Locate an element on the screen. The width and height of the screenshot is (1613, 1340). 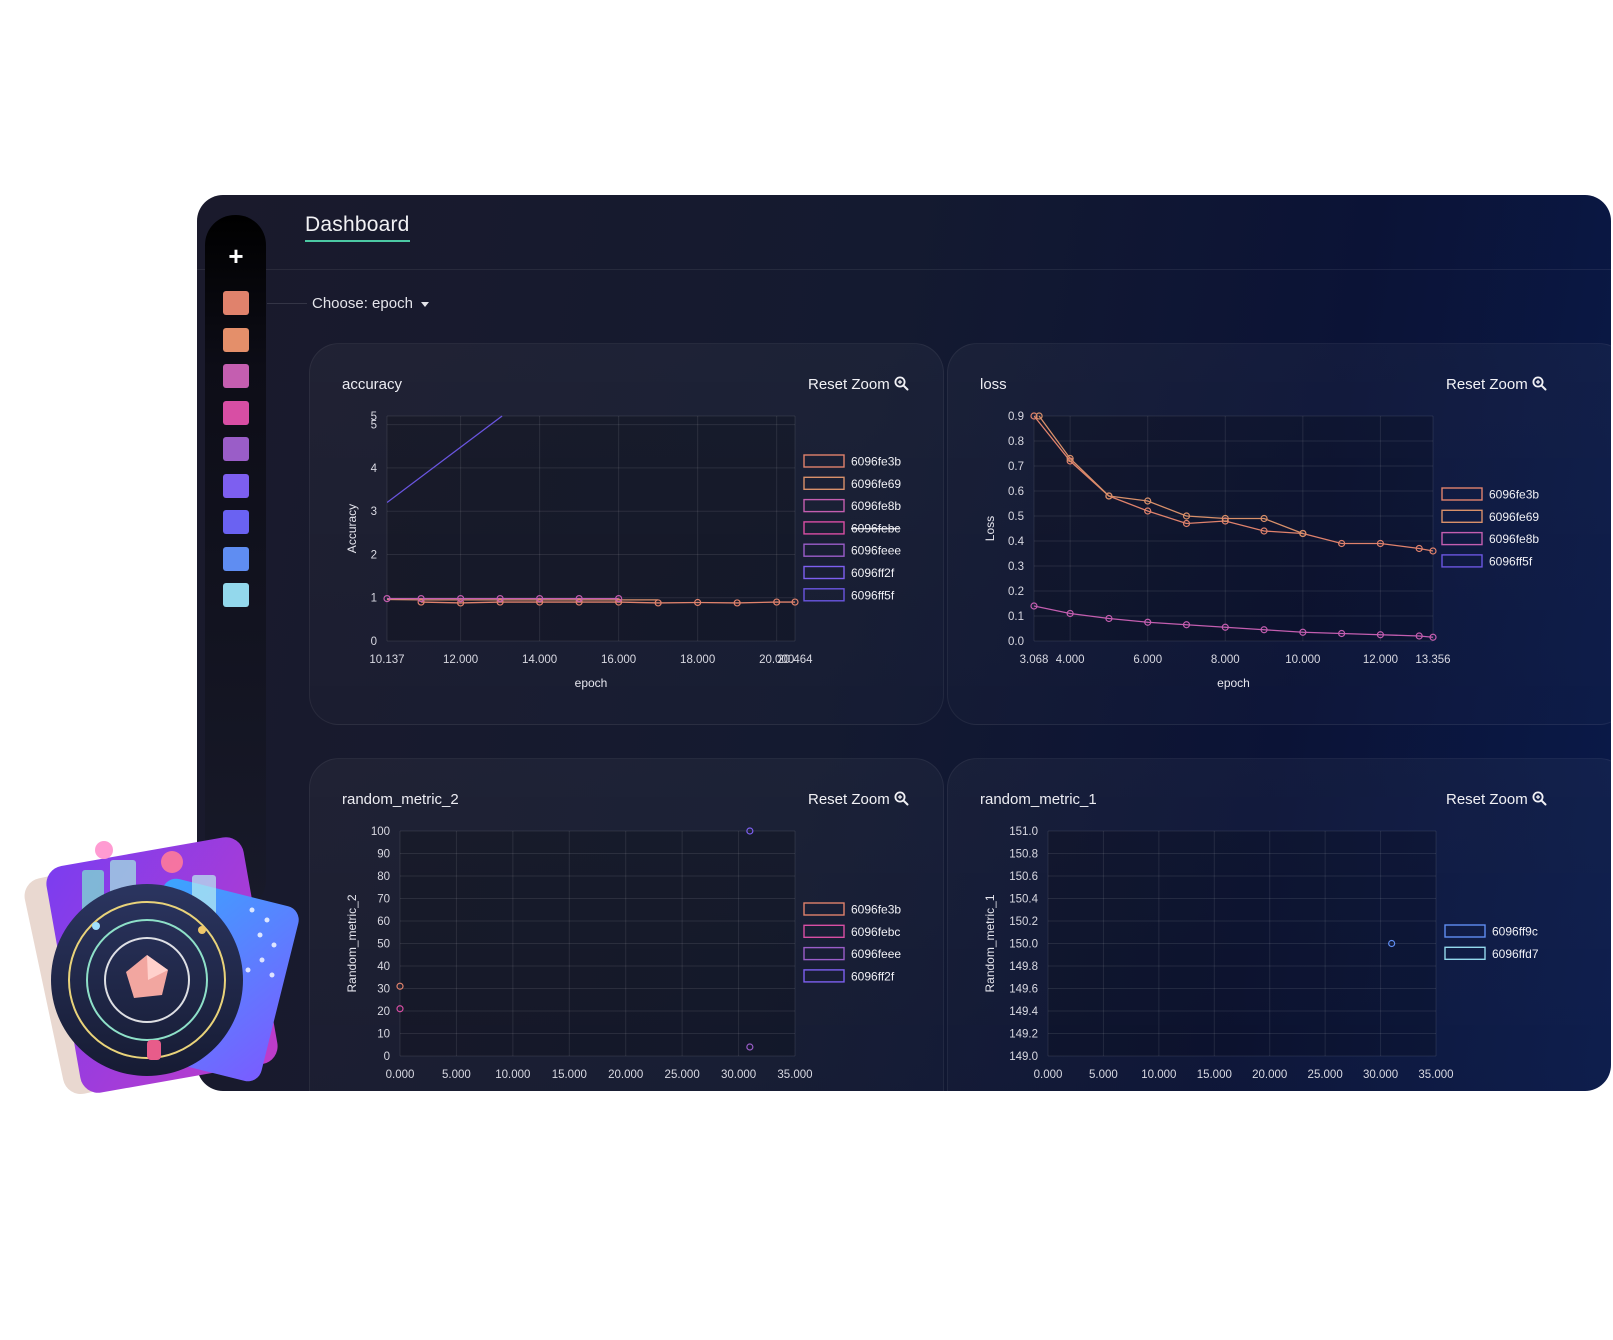
legend-item: 6096ffd7 is located at coordinates (1491, 953).